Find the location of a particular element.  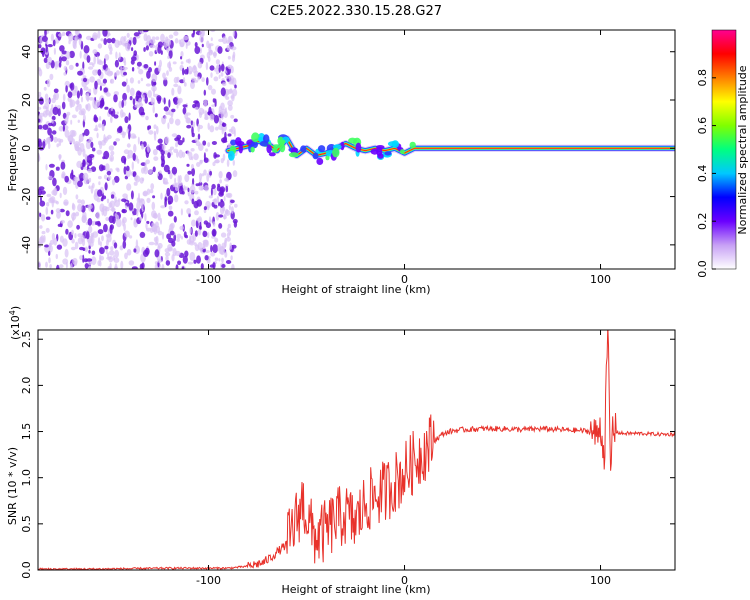

x-tick-label: 100 is located at coordinates (600, 279).